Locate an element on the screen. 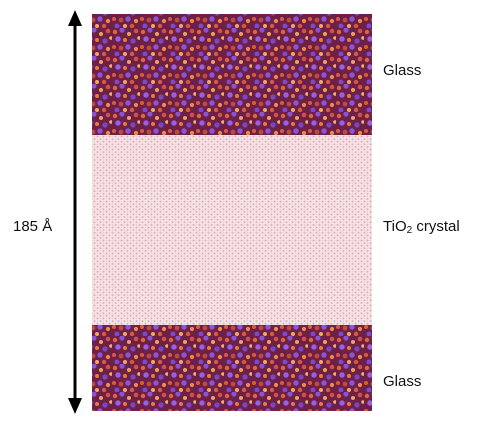 This screenshot has height=439, width=490. glass-region is located at coordinates (232, 368).